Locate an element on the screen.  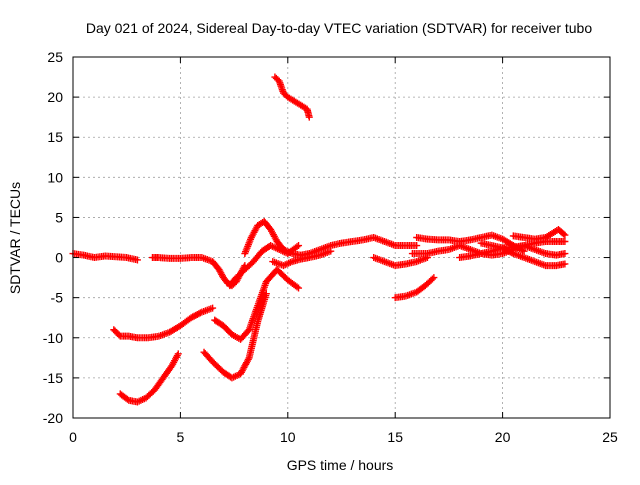
y-tick-label: 20 is located at coordinates (55, 97).